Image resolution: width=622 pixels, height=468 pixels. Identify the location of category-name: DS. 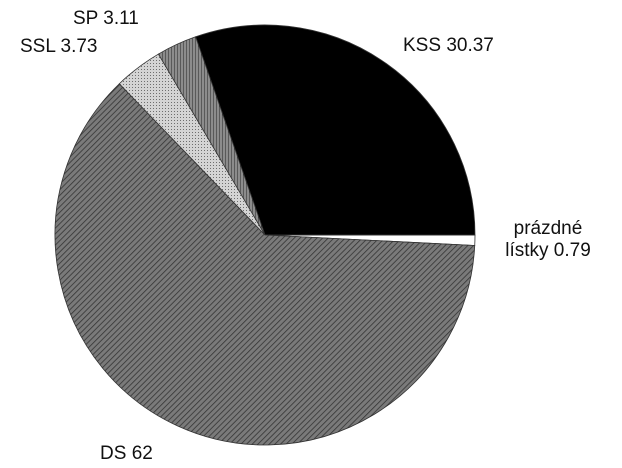
(113, 453).